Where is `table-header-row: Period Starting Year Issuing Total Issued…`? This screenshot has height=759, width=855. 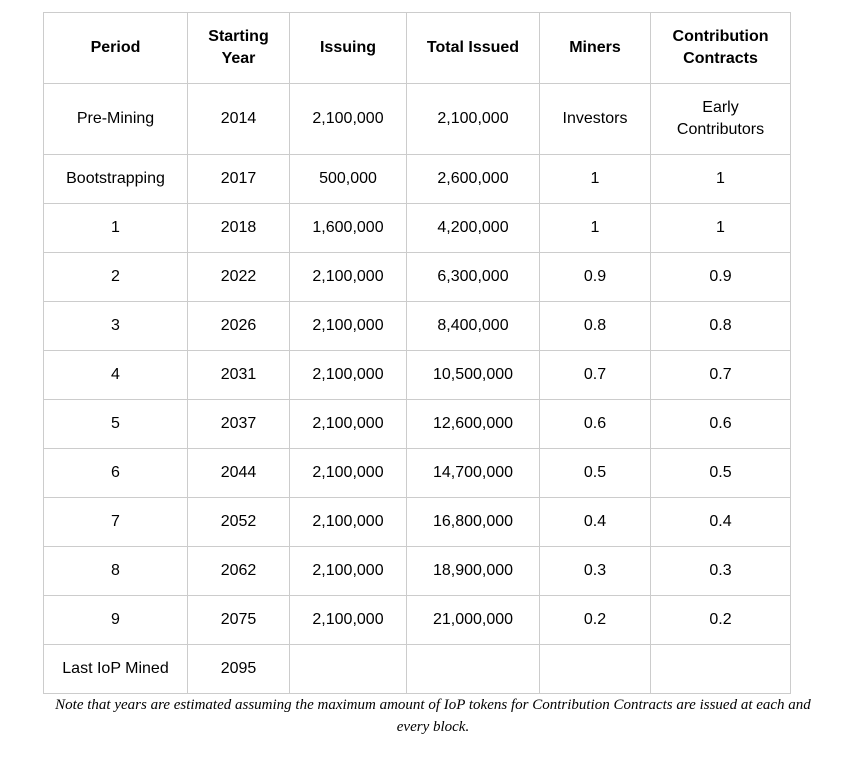 table-header-row: Period Starting Year Issuing Total Issued… is located at coordinates (417, 48).